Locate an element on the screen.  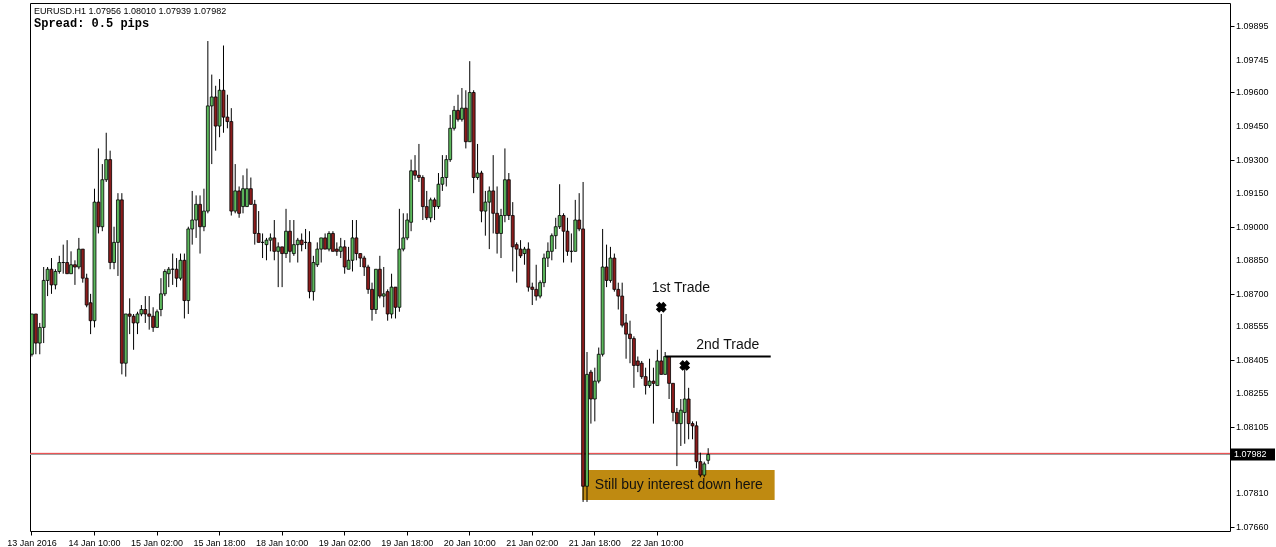
x-tick-label: 15 Jan 02:00 is located at coordinates (157, 542).